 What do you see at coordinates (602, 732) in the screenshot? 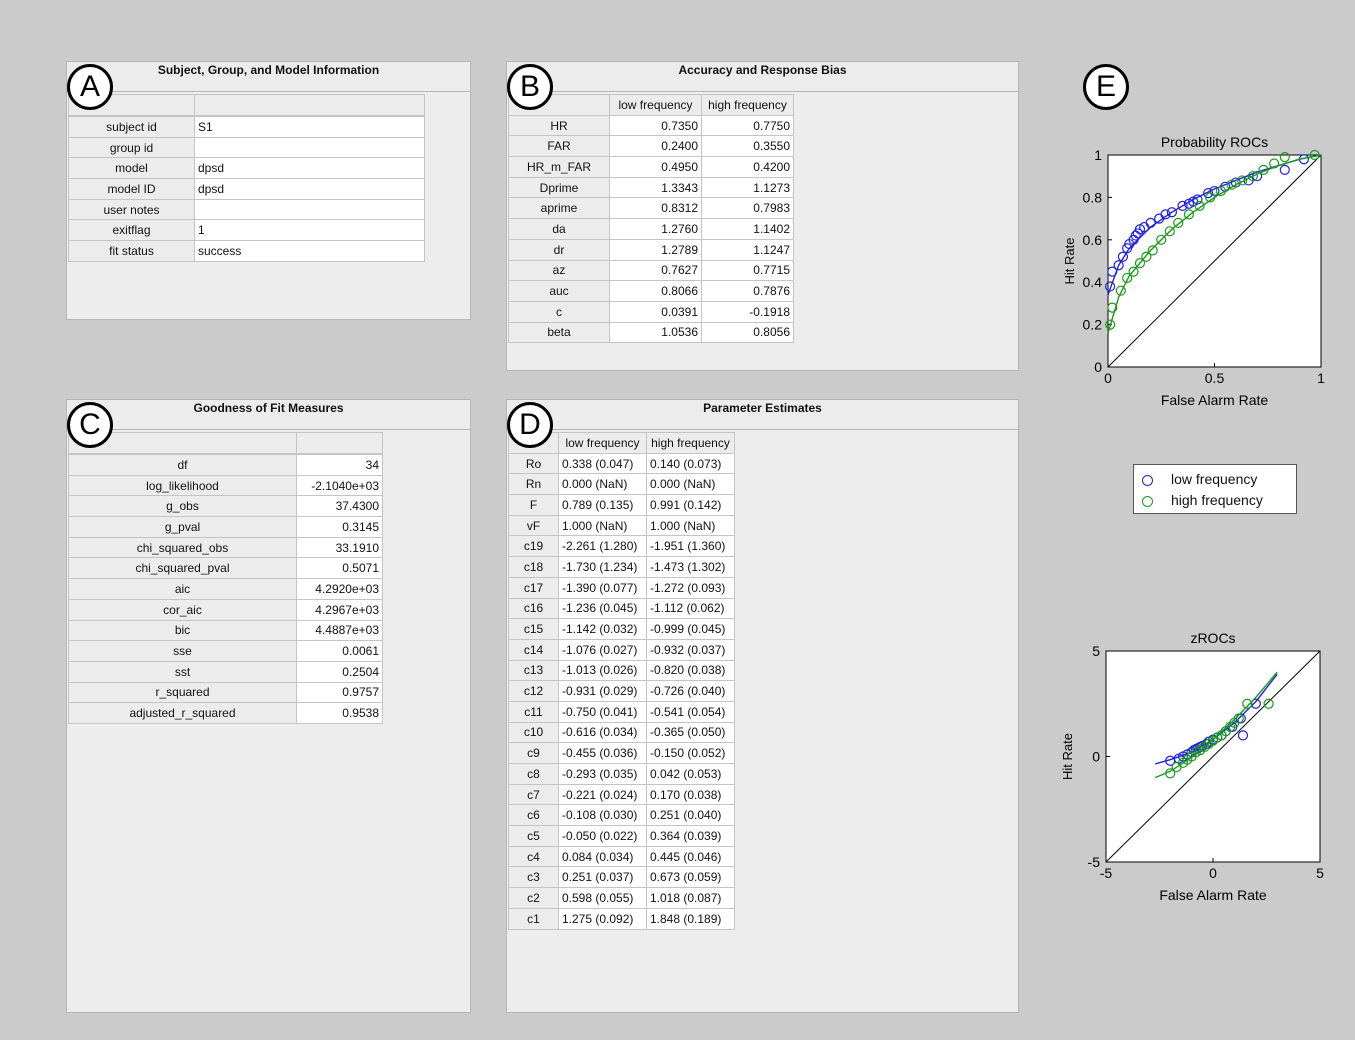
I see `cell-low: -0.616 (0.034)` at bounding box center [602, 732].